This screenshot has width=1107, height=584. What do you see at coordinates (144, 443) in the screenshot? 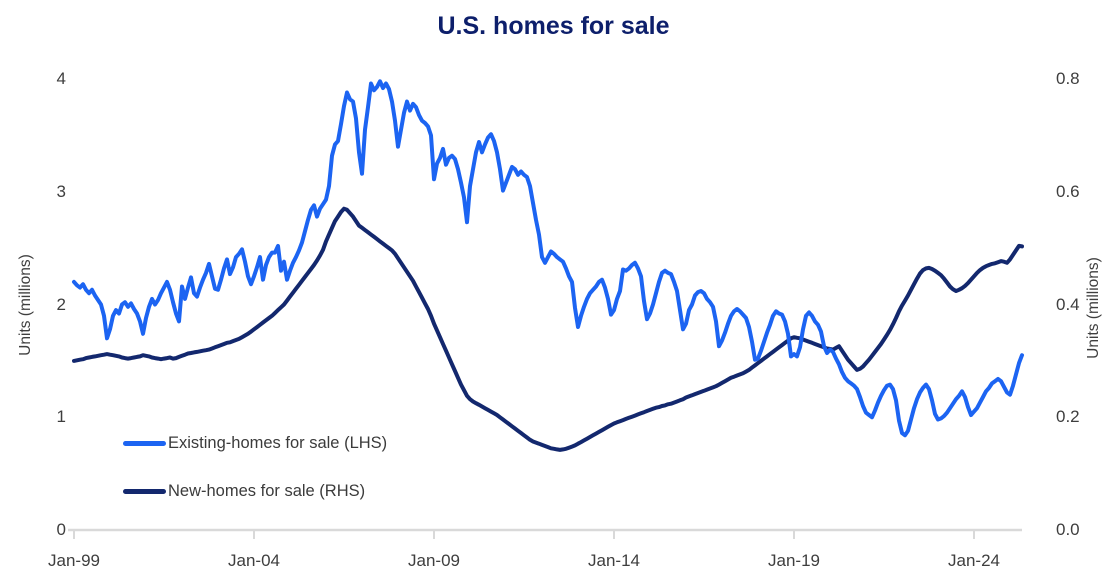
I see `existing-homes-line-swatch` at bounding box center [144, 443].